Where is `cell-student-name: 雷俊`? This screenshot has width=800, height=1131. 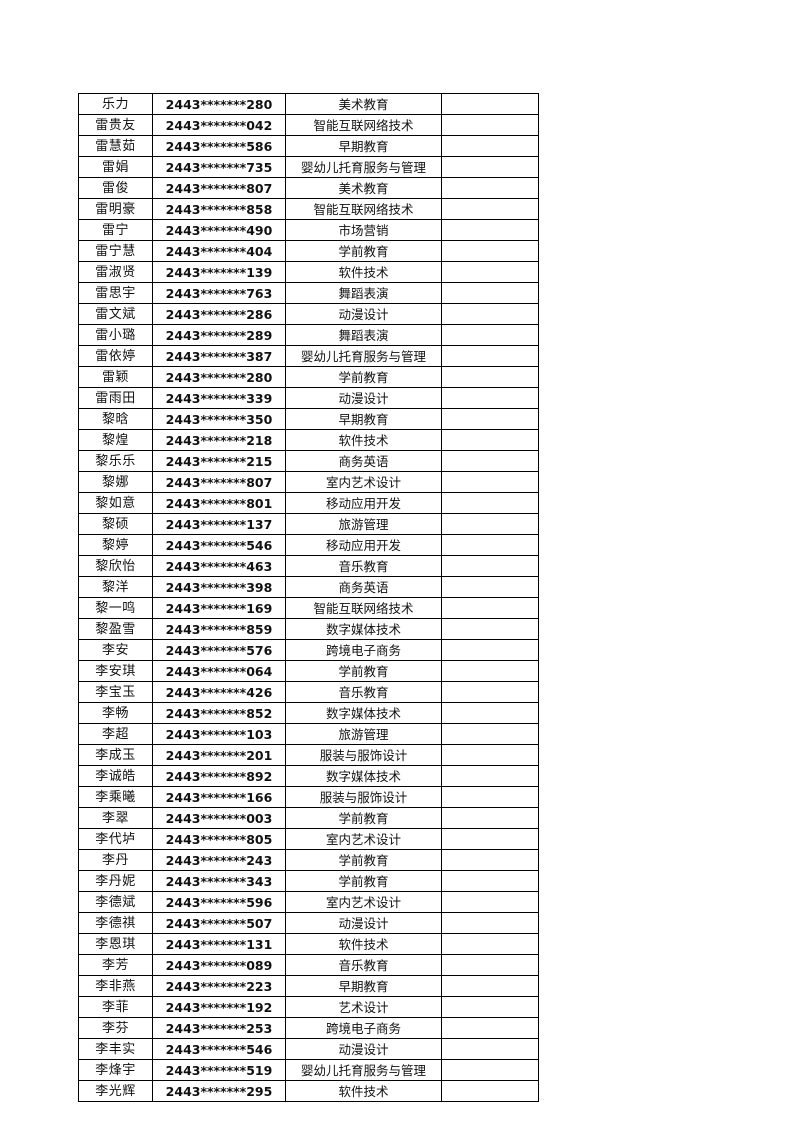 cell-student-name: 雷俊 is located at coordinates (115, 188).